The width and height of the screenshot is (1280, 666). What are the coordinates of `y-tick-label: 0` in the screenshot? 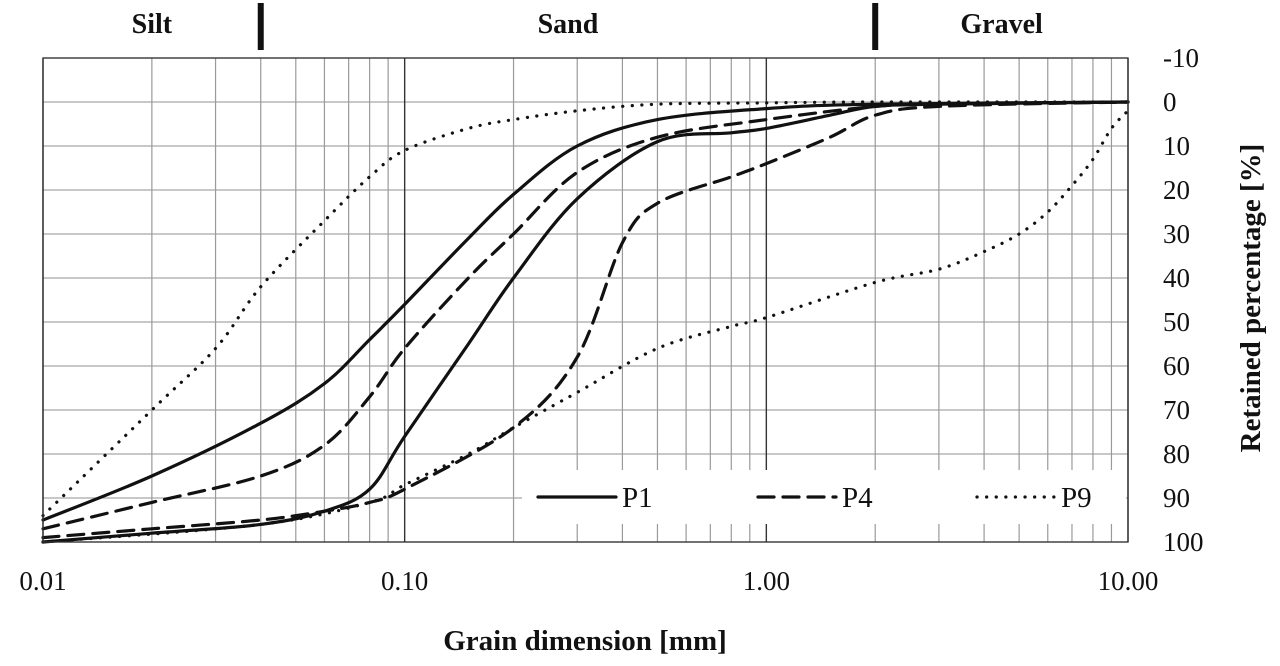 It's located at (1170, 102).